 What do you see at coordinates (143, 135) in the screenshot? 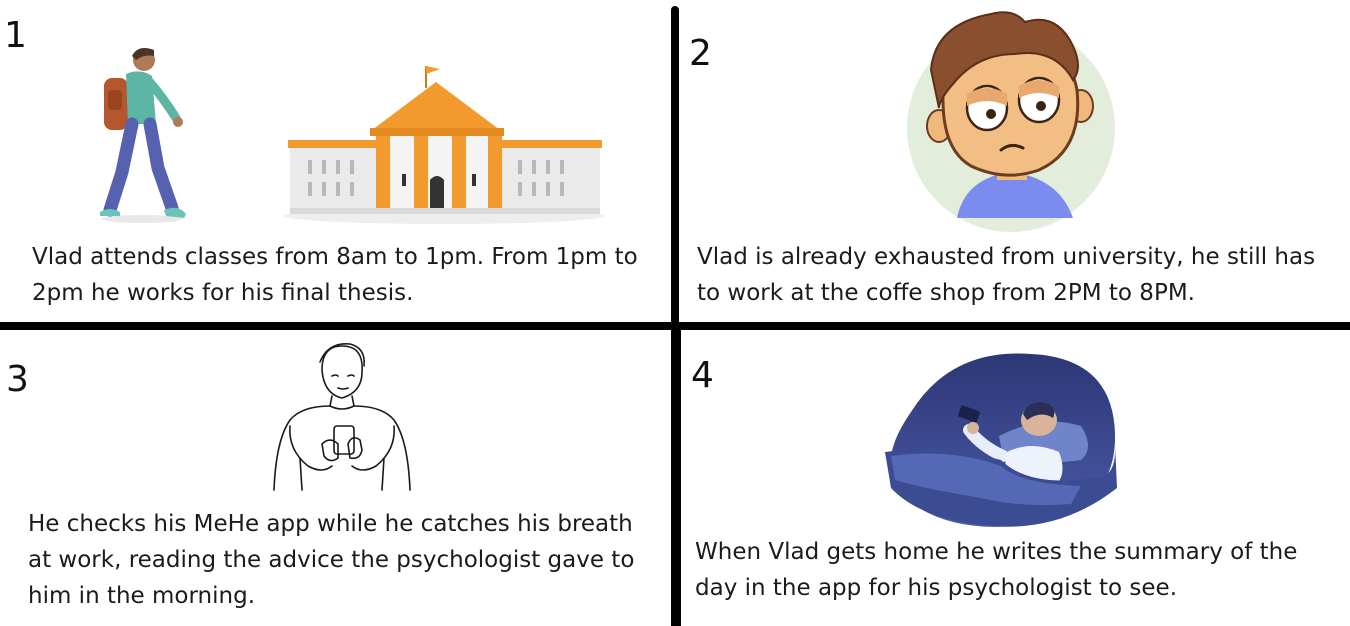
I see `student-walking-illustration` at bounding box center [143, 135].